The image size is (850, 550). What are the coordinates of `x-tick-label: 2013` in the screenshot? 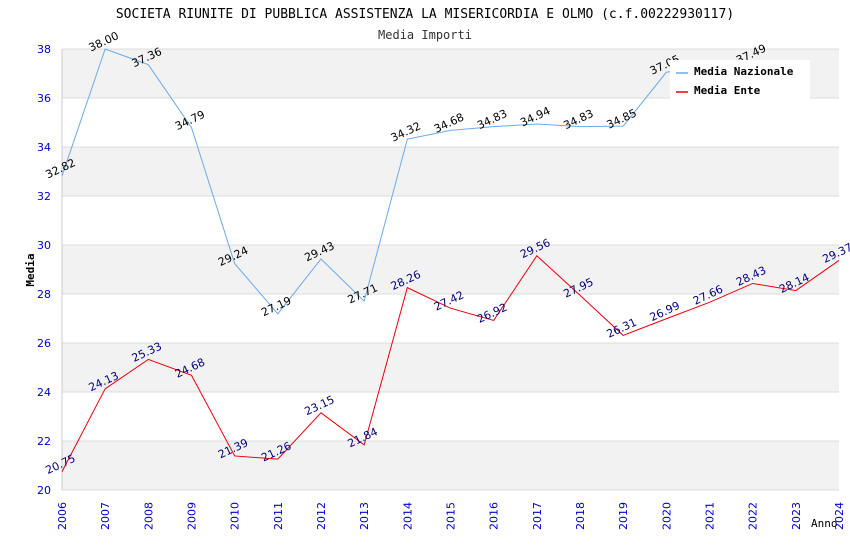 It's located at (364, 516).